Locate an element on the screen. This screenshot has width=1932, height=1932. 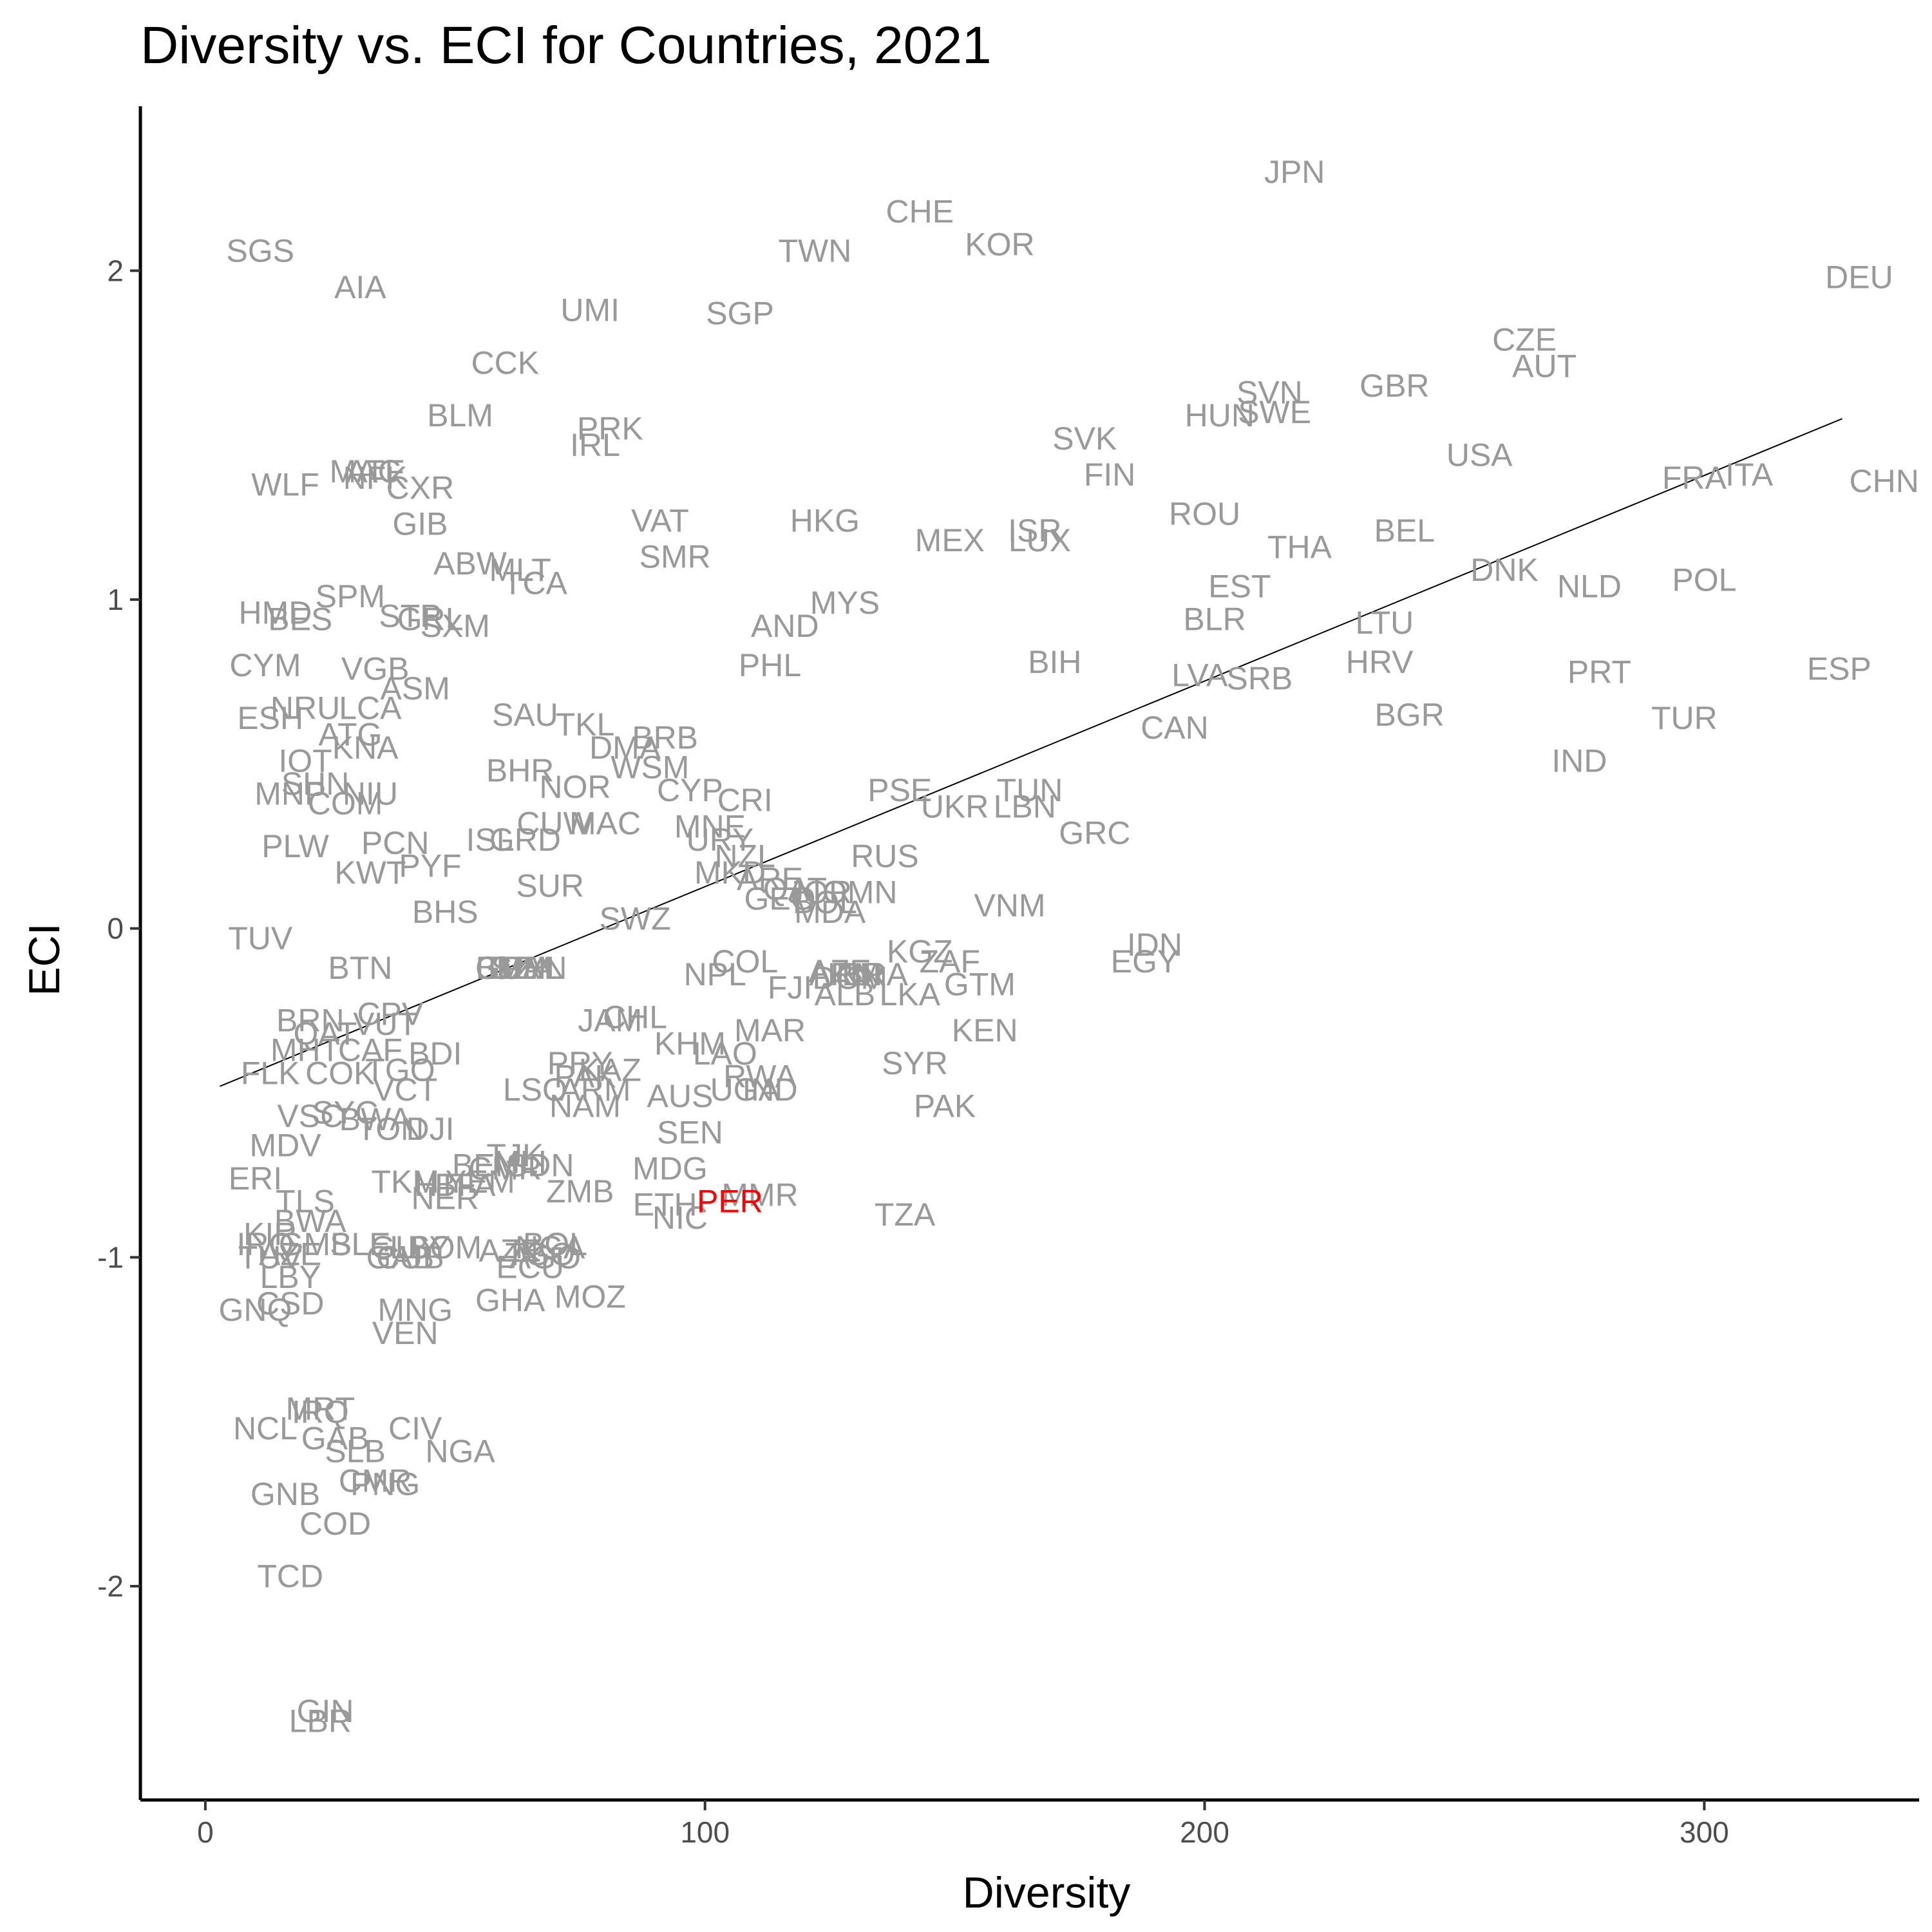
country-label: AGO is located at coordinates (545, 1257).